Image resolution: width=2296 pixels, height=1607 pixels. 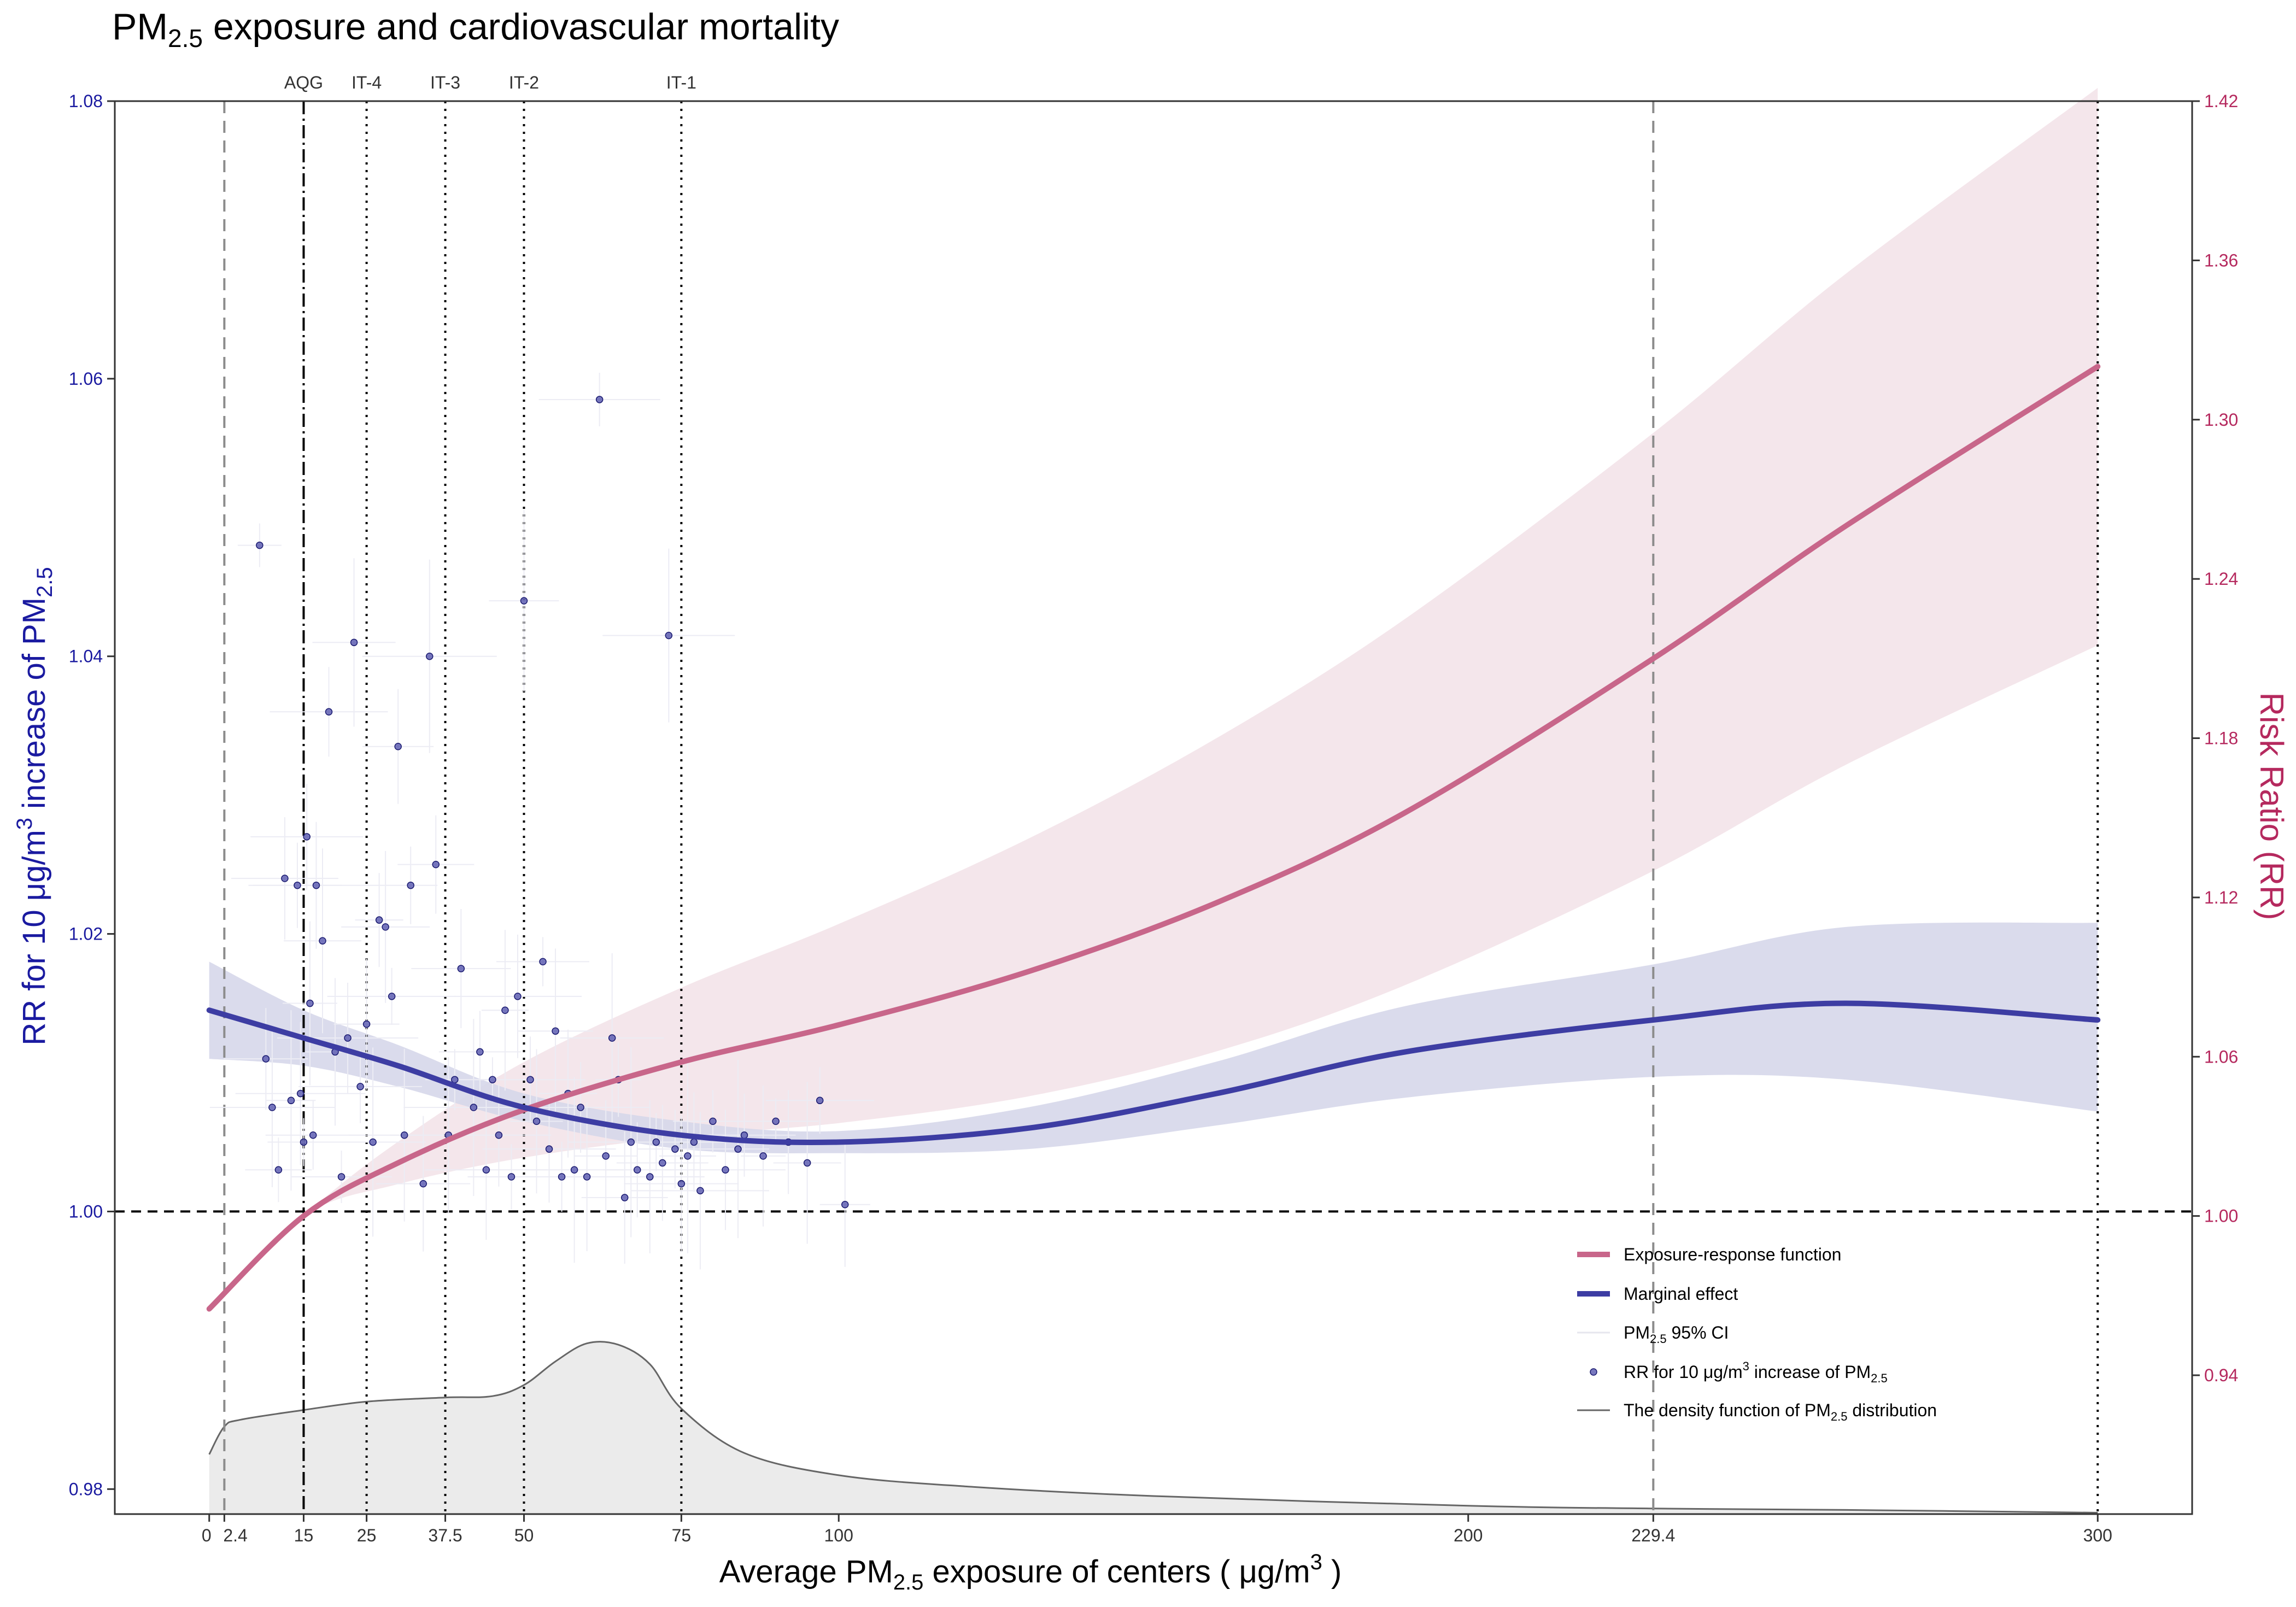 I want to click on x-tick-label: 100, so click(x=838, y=1535).